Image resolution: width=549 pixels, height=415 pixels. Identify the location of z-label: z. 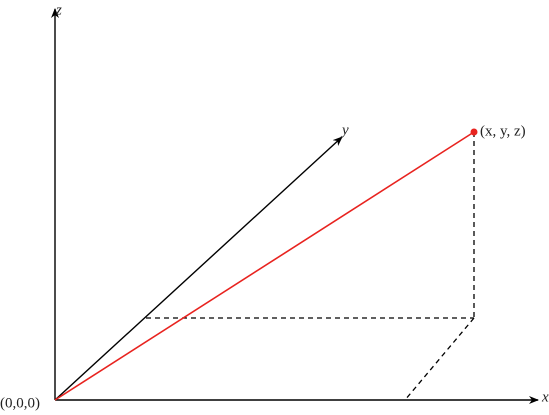
(58, 10).